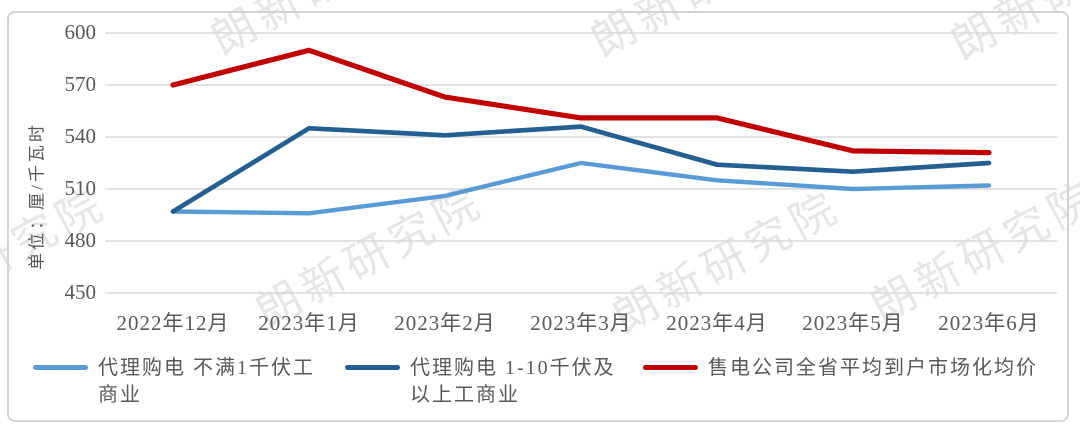 This screenshot has width=1080, height=434. Describe the element at coordinates (445, 323) in the screenshot. I see `x-tick-label: 2023年2月` at that location.